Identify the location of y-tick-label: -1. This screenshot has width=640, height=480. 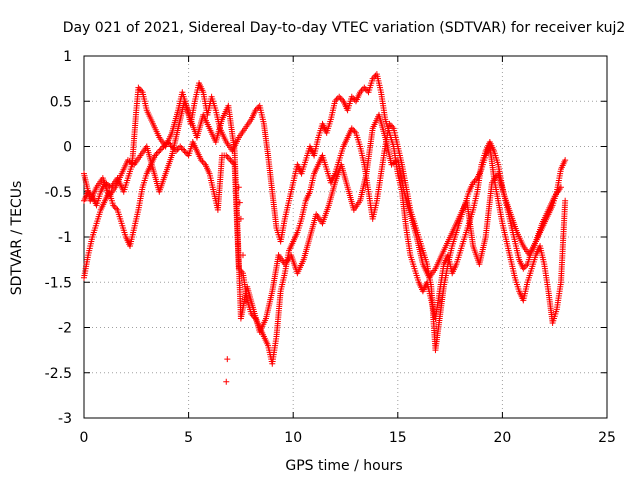
(65, 238).